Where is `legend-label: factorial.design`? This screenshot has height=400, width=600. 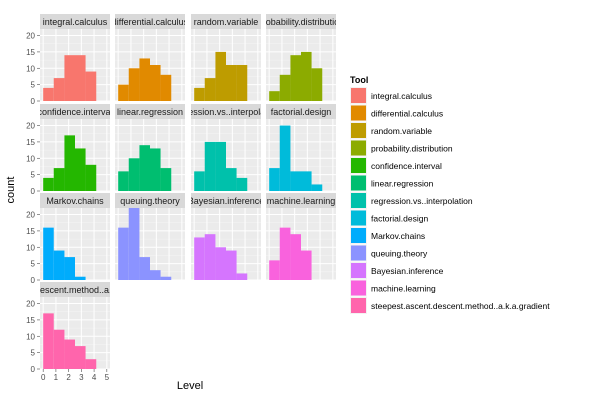
legend-label: factorial.design is located at coordinates (399, 219).